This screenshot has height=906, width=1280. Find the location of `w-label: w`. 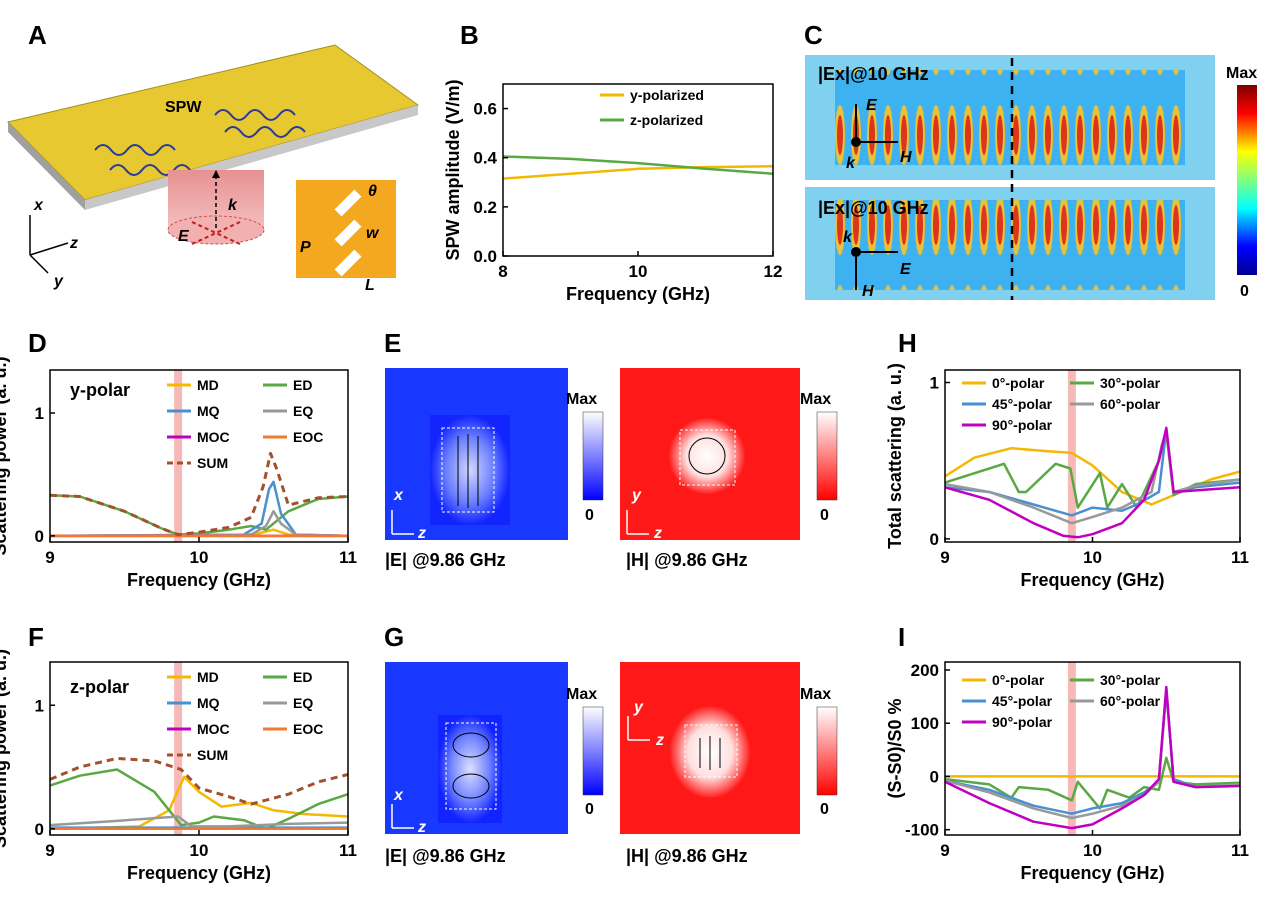

w-label: w is located at coordinates (373, 233).